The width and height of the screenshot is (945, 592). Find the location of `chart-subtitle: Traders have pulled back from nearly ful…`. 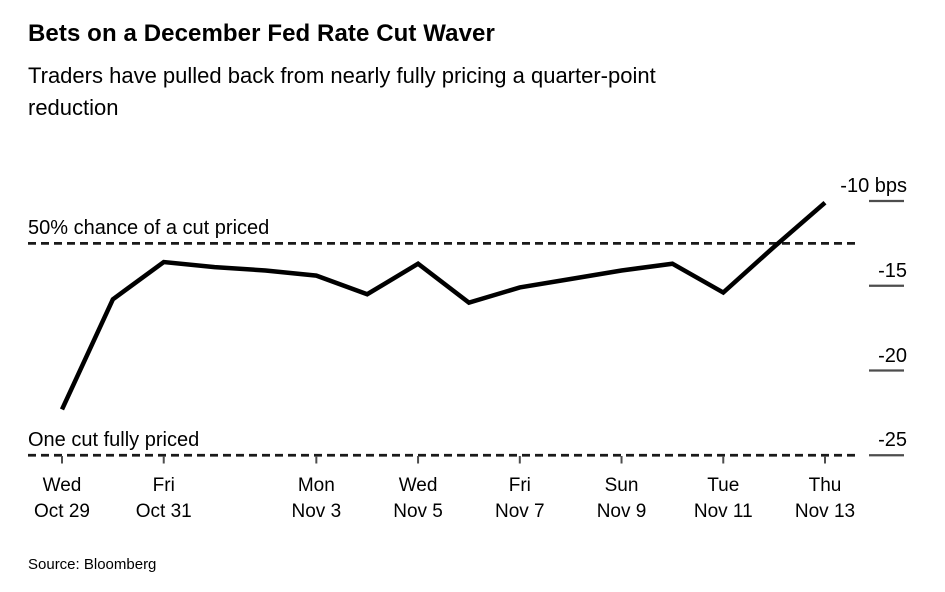

chart-subtitle: Traders have pulled back from nearly ful… is located at coordinates (342, 91).